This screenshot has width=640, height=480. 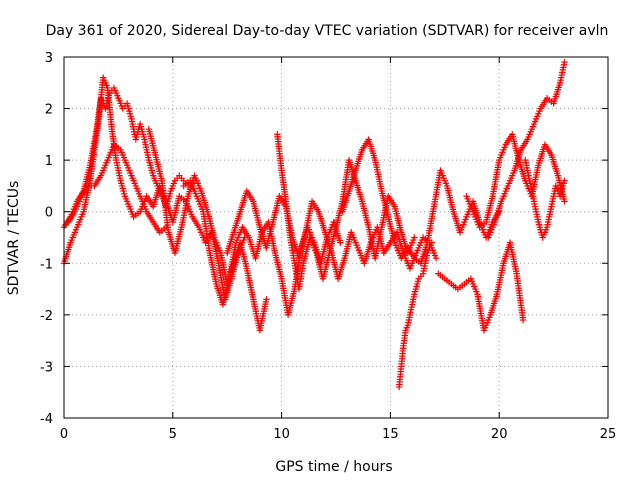 I want to click on y-tick-label: -3, so click(x=46, y=367).